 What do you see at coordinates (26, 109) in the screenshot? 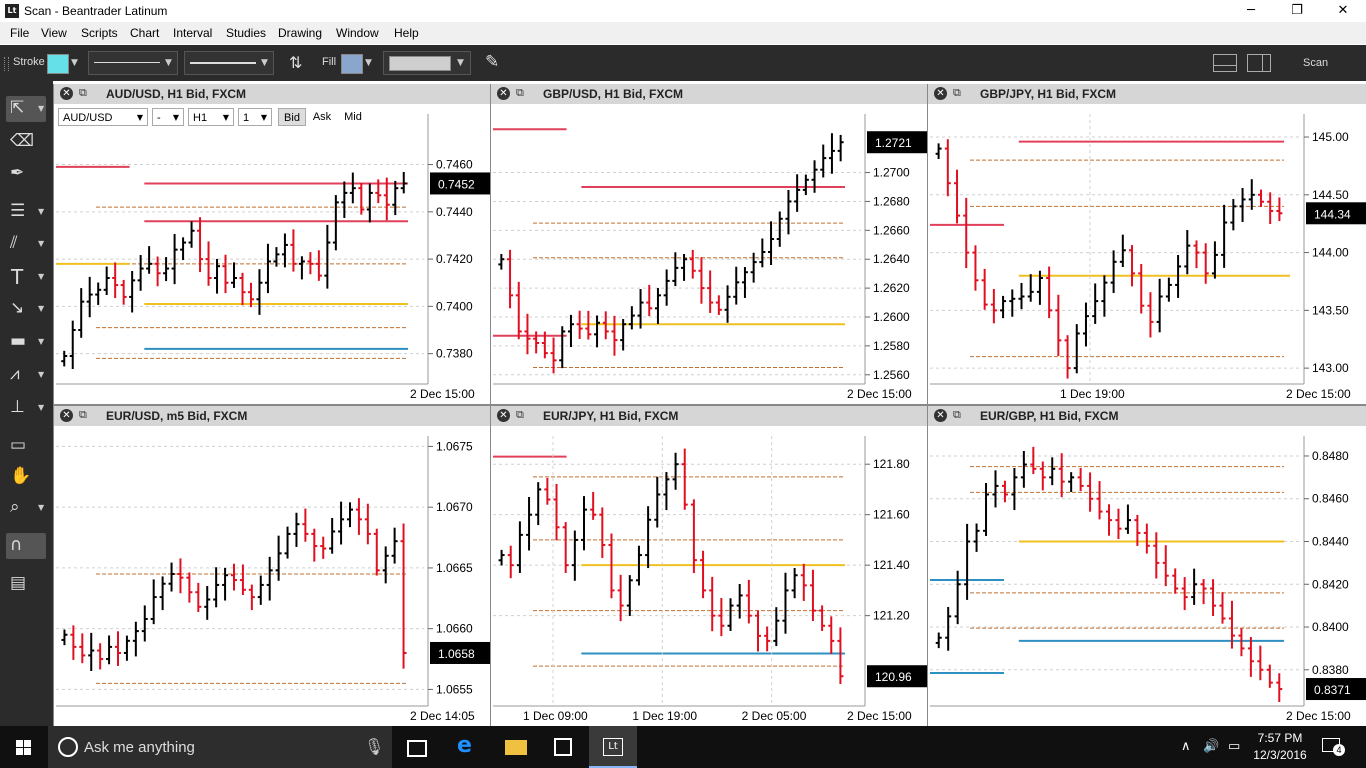
I see `pointer-icon: ⇱ ▼` at bounding box center [26, 109].